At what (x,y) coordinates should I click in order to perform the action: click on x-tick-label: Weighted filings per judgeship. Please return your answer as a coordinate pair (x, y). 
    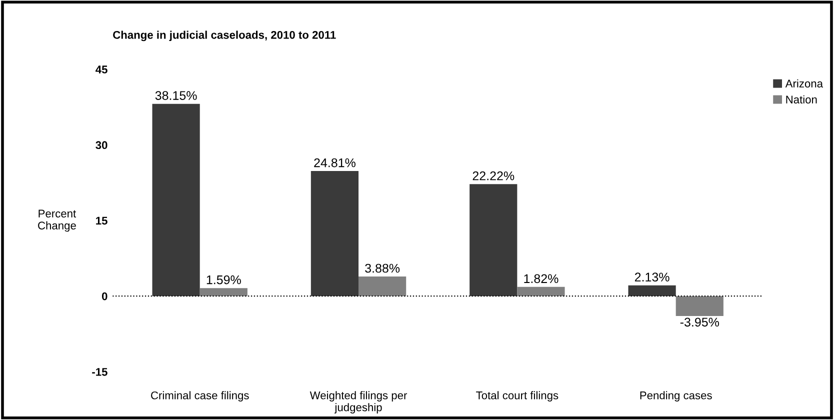
    Looking at the image, I should click on (359, 402).